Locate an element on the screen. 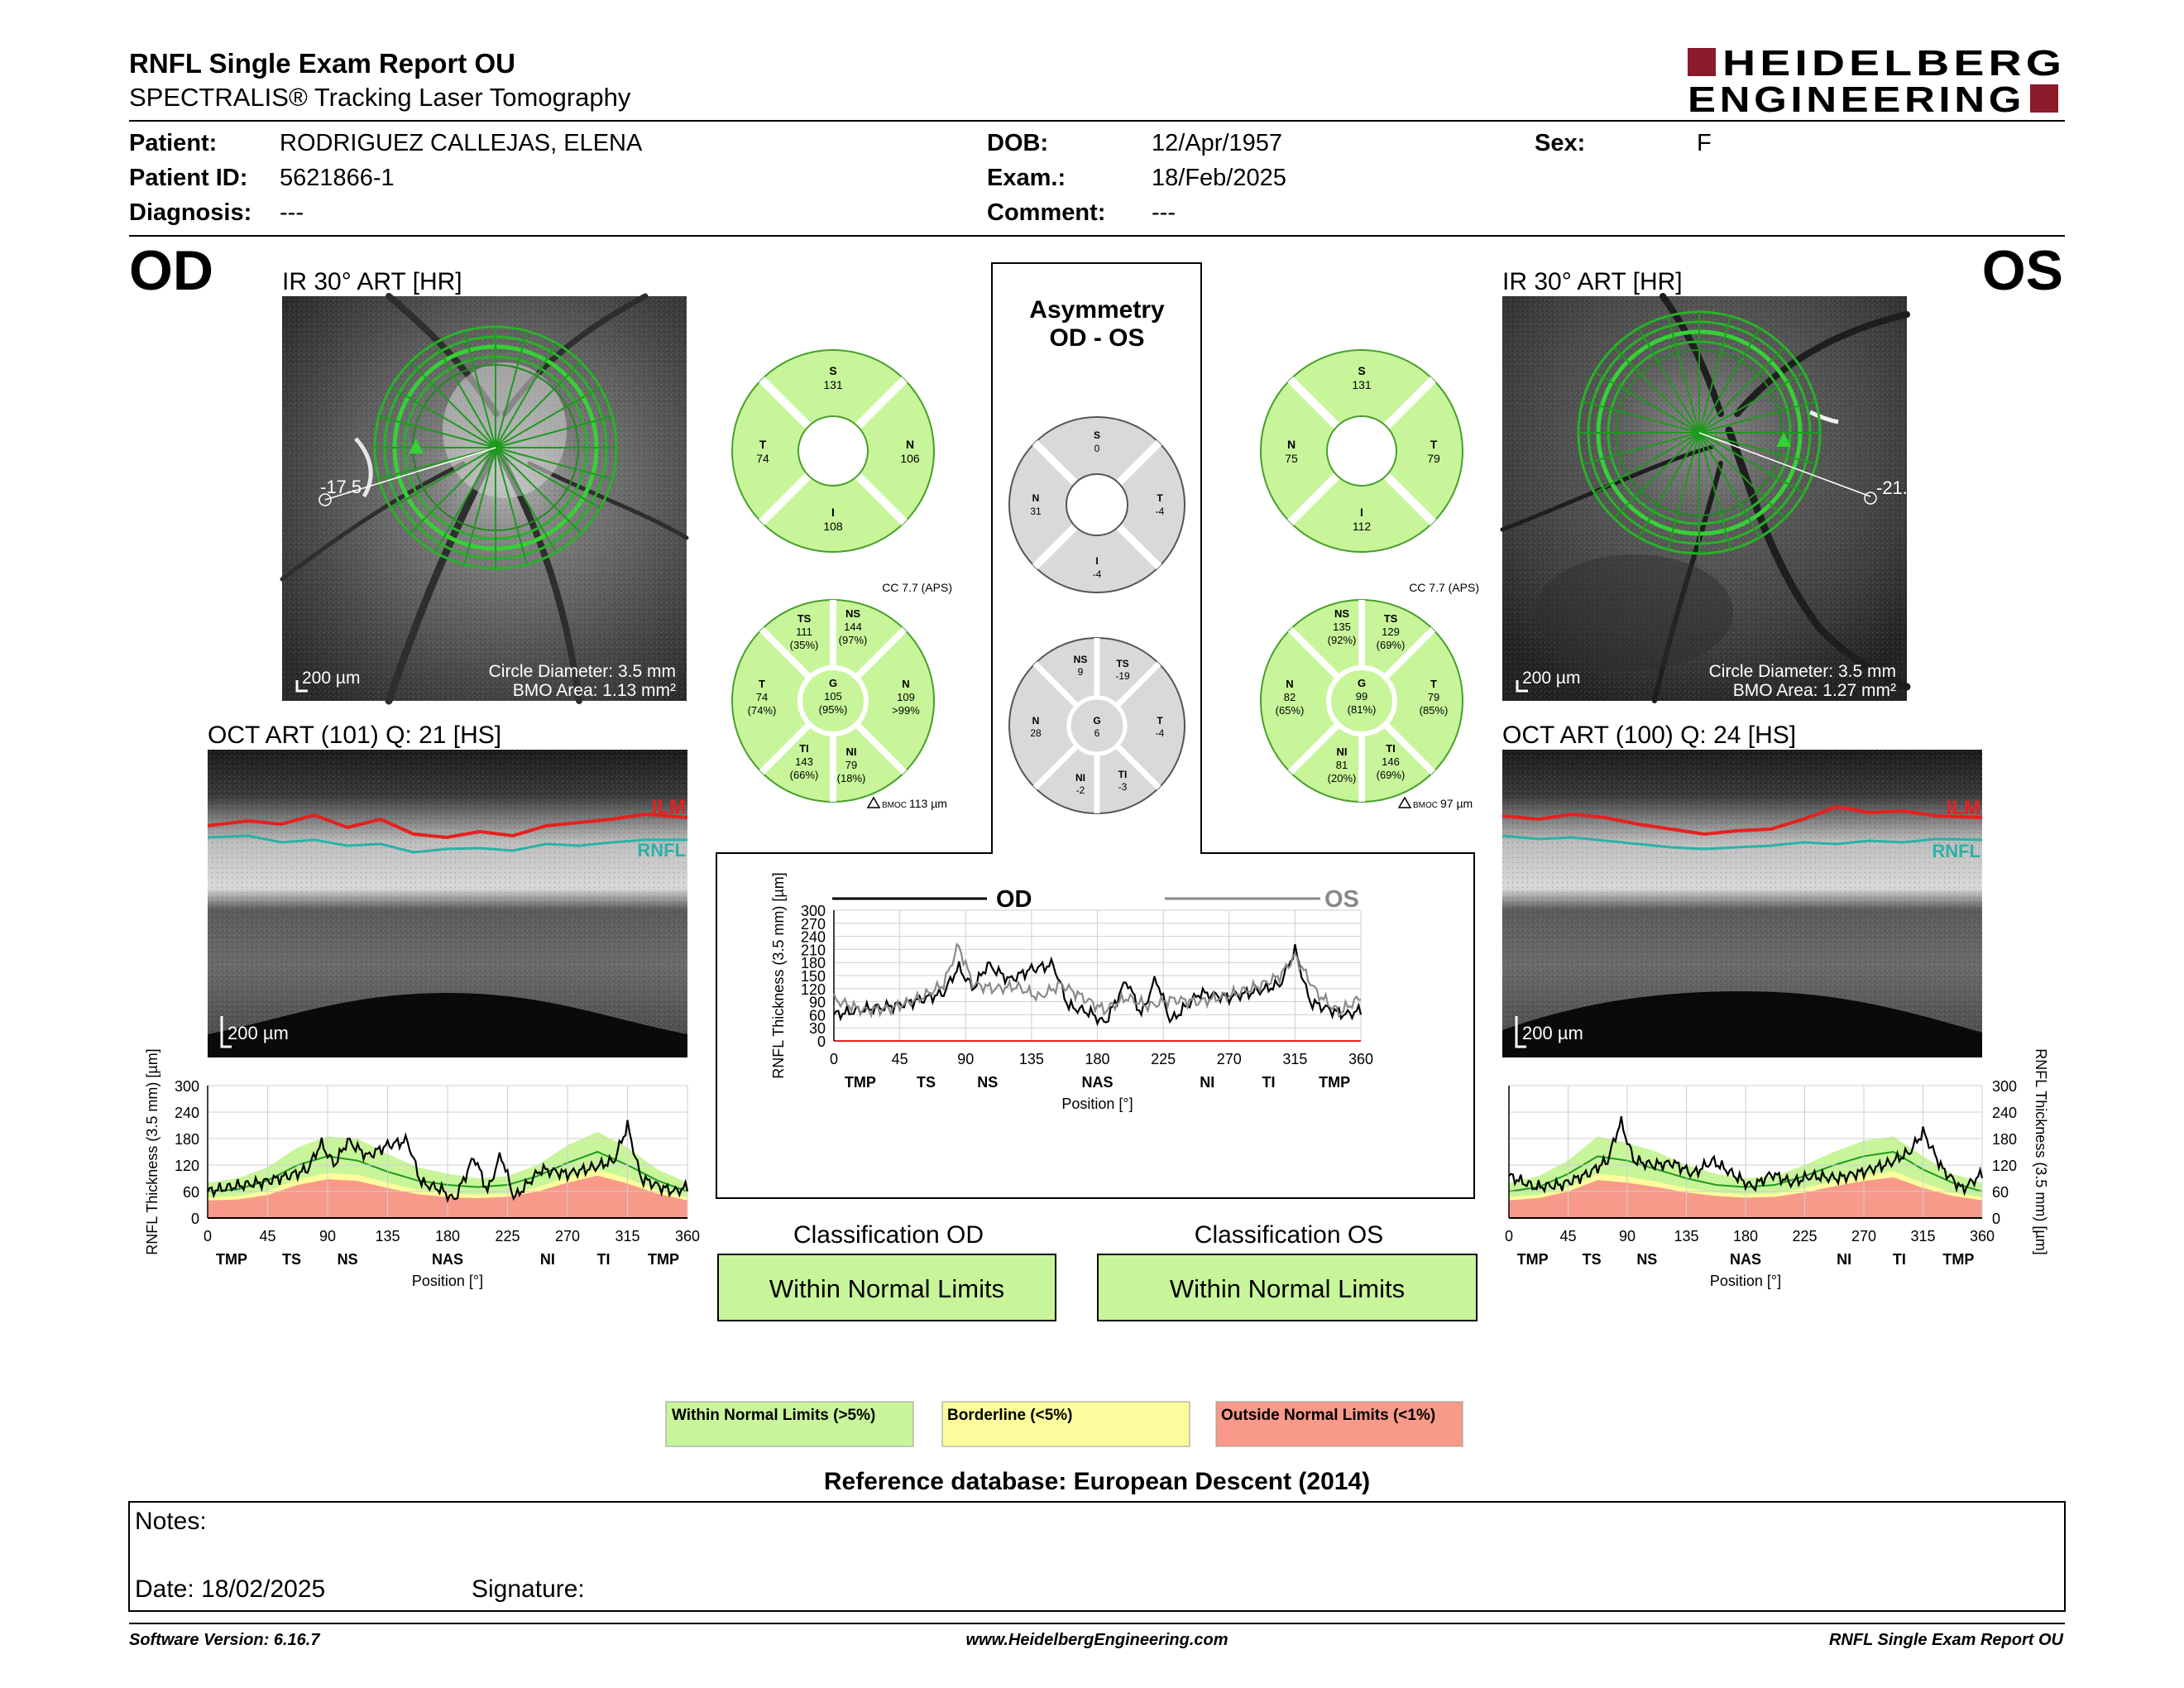  asym-sec-t-label: T is located at coordinates (1160, 721).